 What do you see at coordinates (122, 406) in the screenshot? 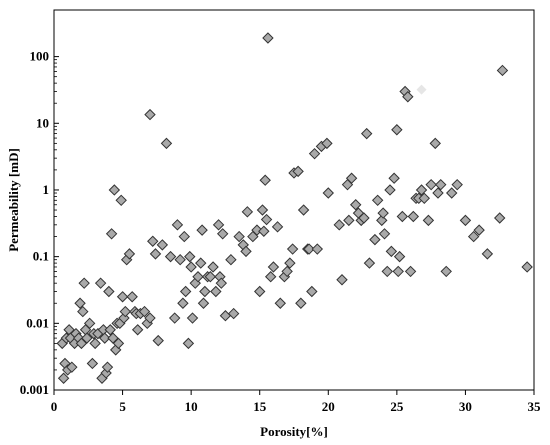
I see `x-tick-label: 5` at bounding box center [122, 406].